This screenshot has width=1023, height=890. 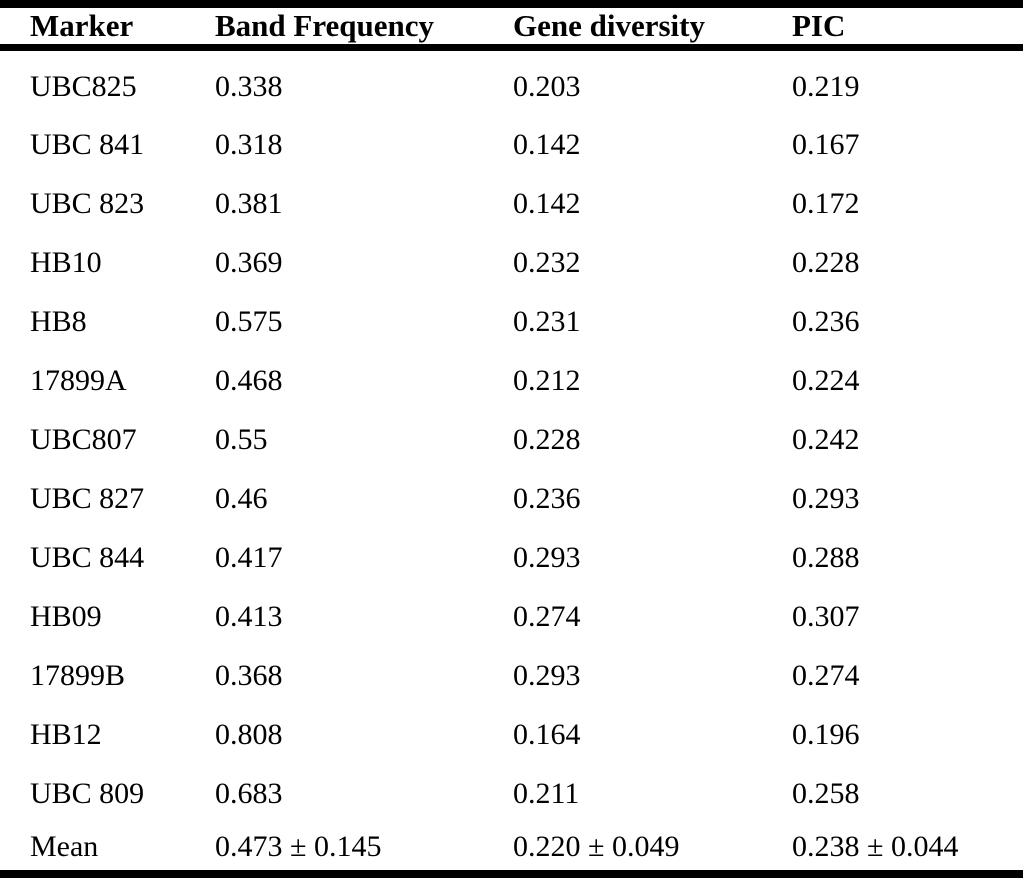 What do you see at coordinates (547, 616) in the screenshot?
I see `cell-gene-diversity: 0.274` at bounding box center [547, 616].